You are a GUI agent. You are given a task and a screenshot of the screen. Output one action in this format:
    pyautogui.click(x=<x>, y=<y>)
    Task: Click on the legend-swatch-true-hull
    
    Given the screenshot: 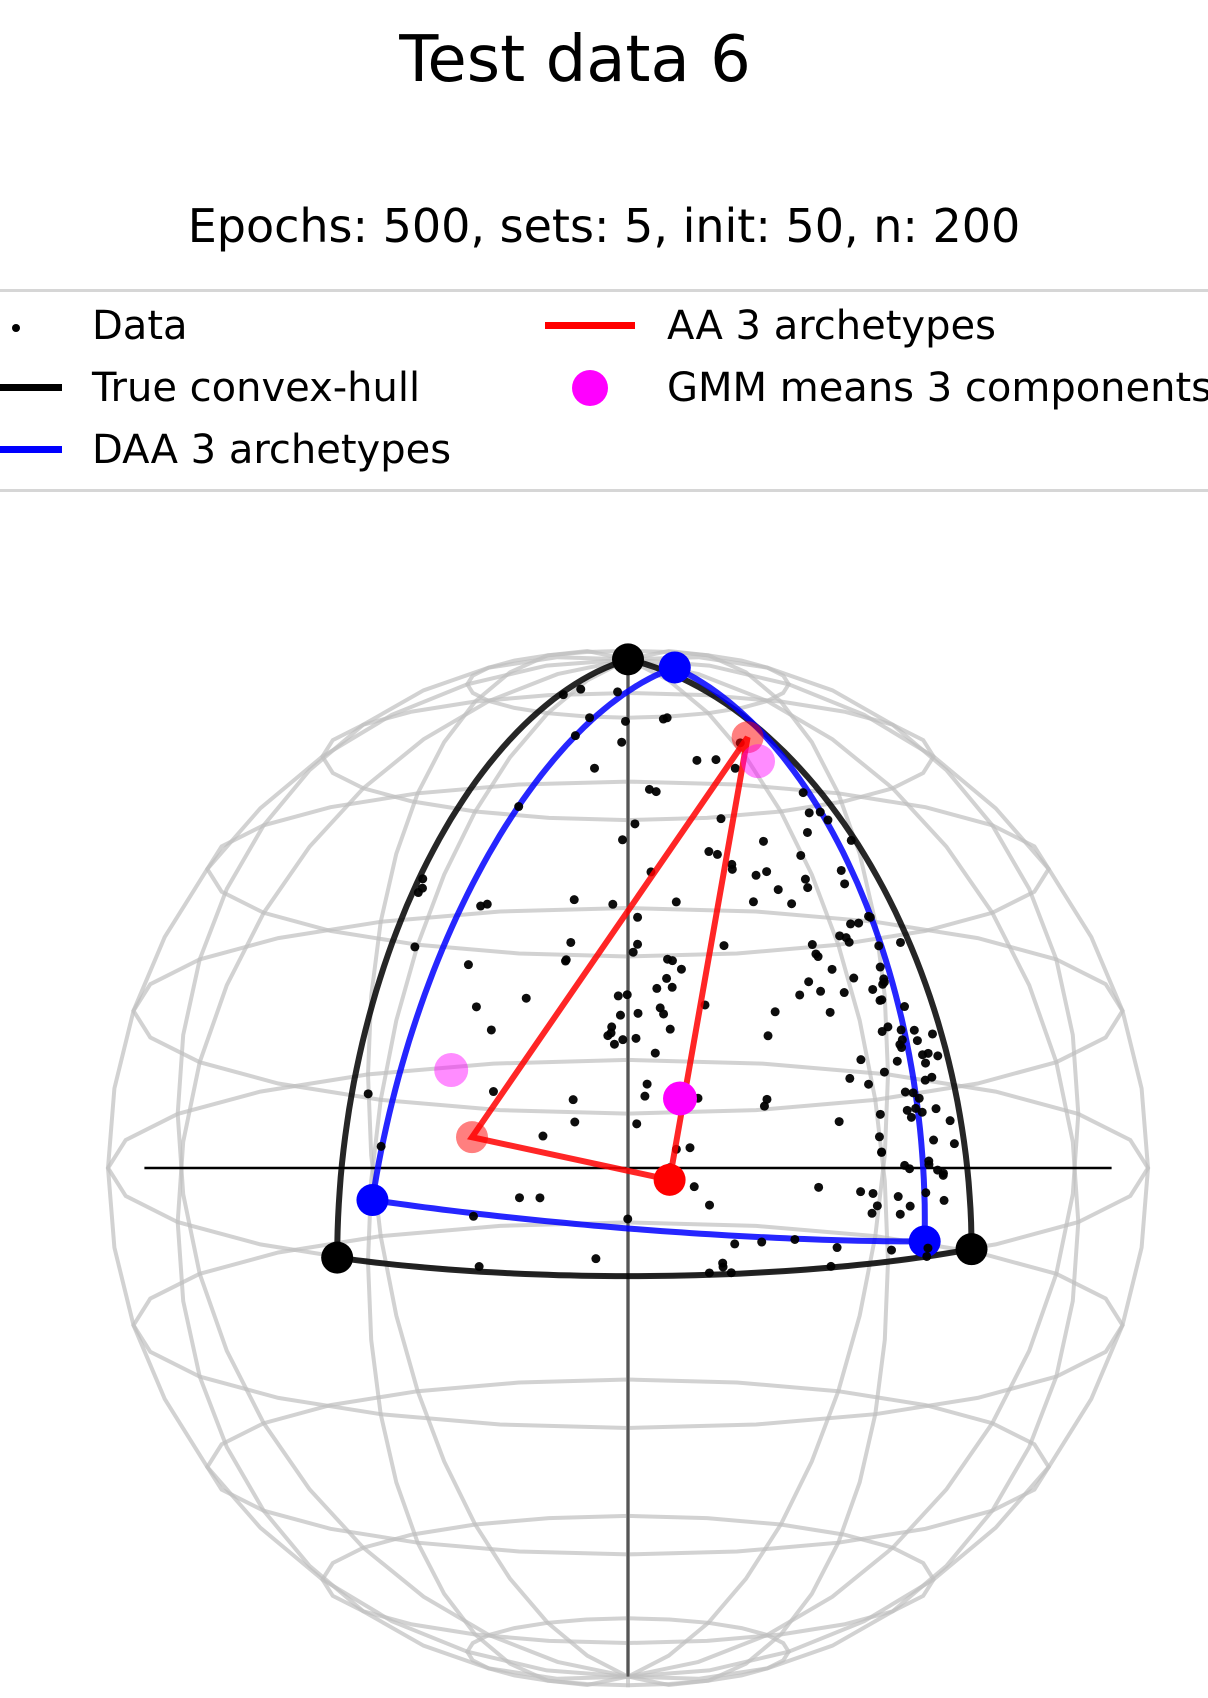 What is the action you would take?
    pyautogui.click(x=31, y=387)
    